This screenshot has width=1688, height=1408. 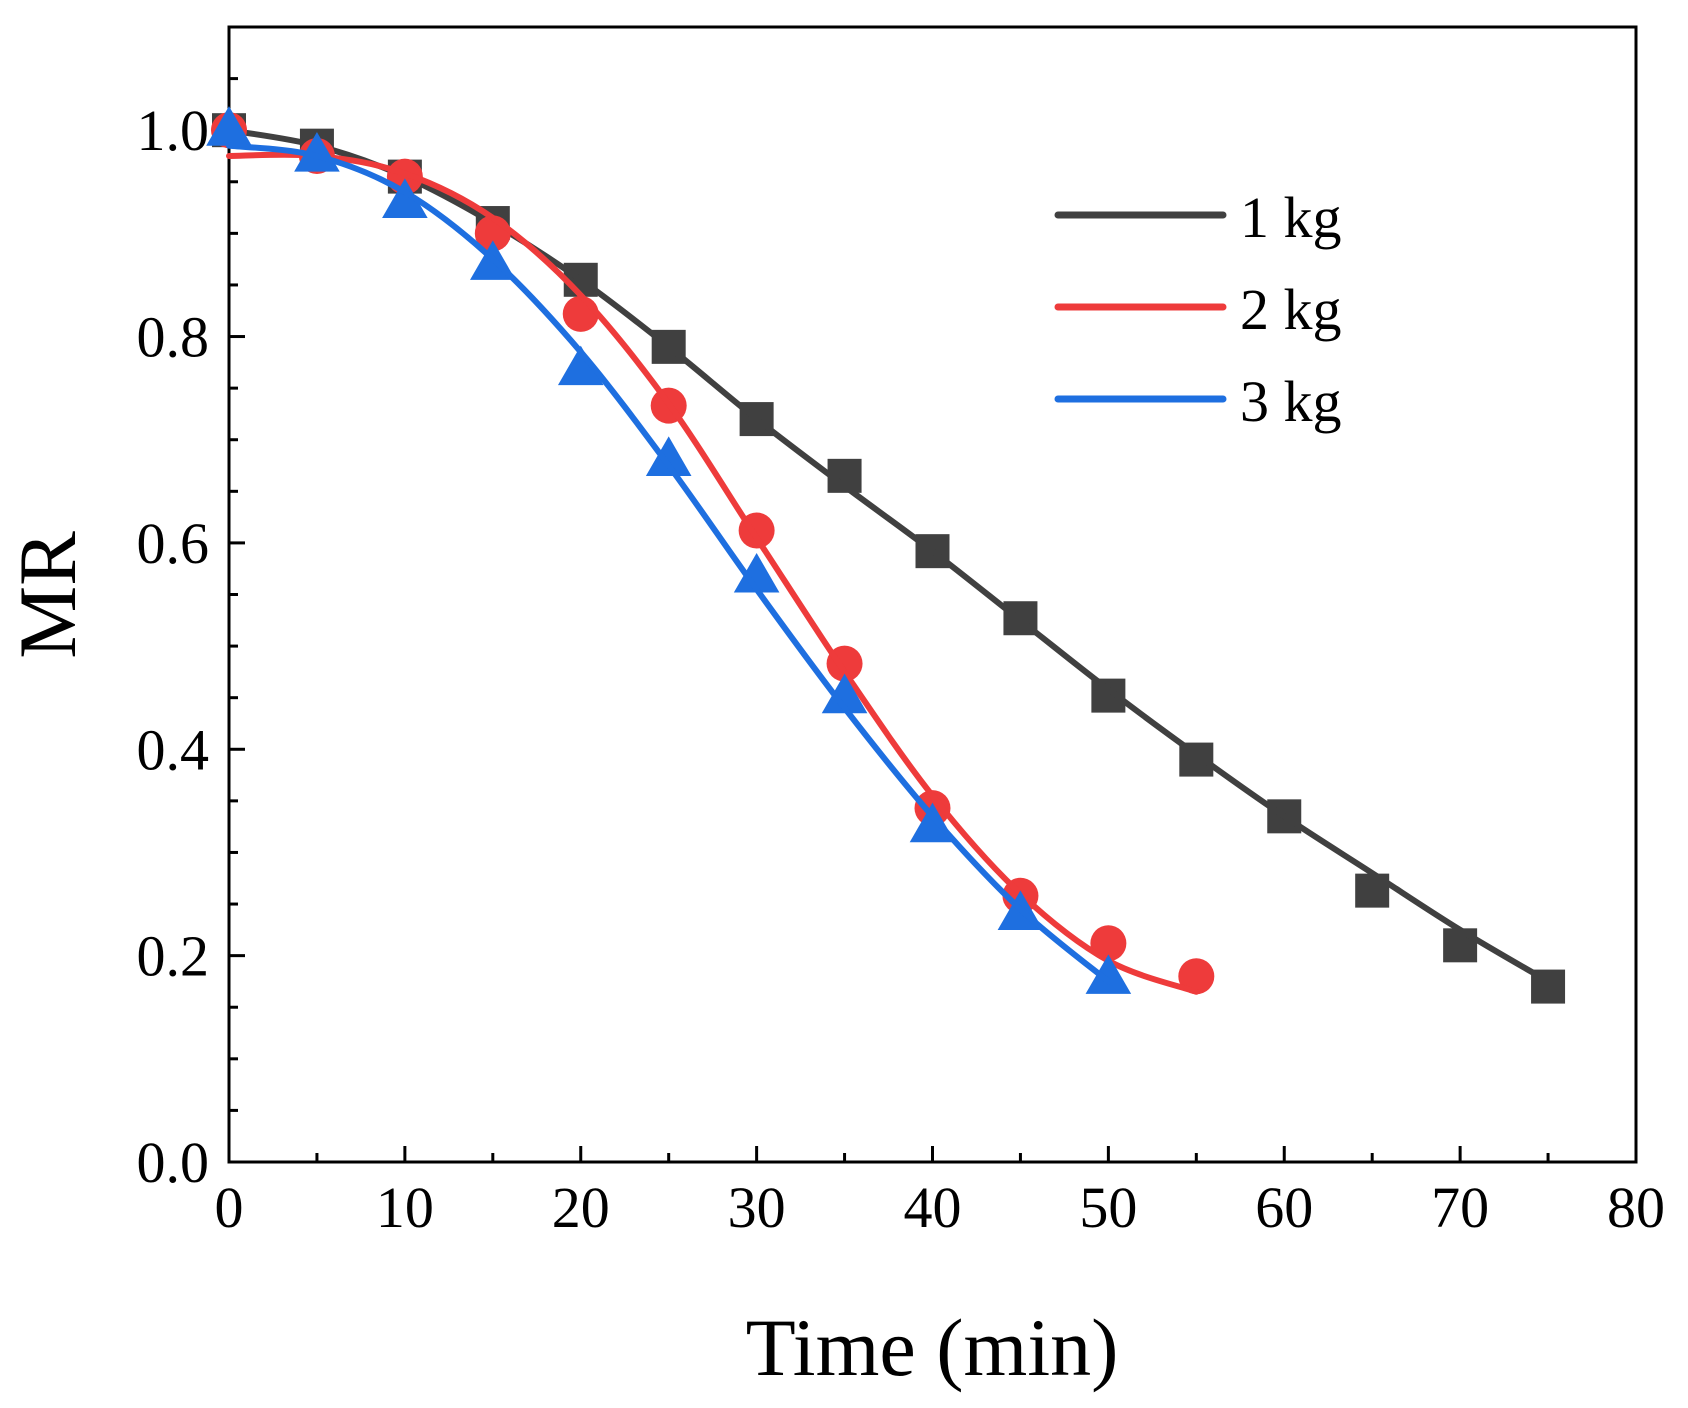 What do you see at coordinates (1198, 401) in the screenshot?
I see `legend-item-3-kg: 3 kg` at bounding box center [1198, 401].